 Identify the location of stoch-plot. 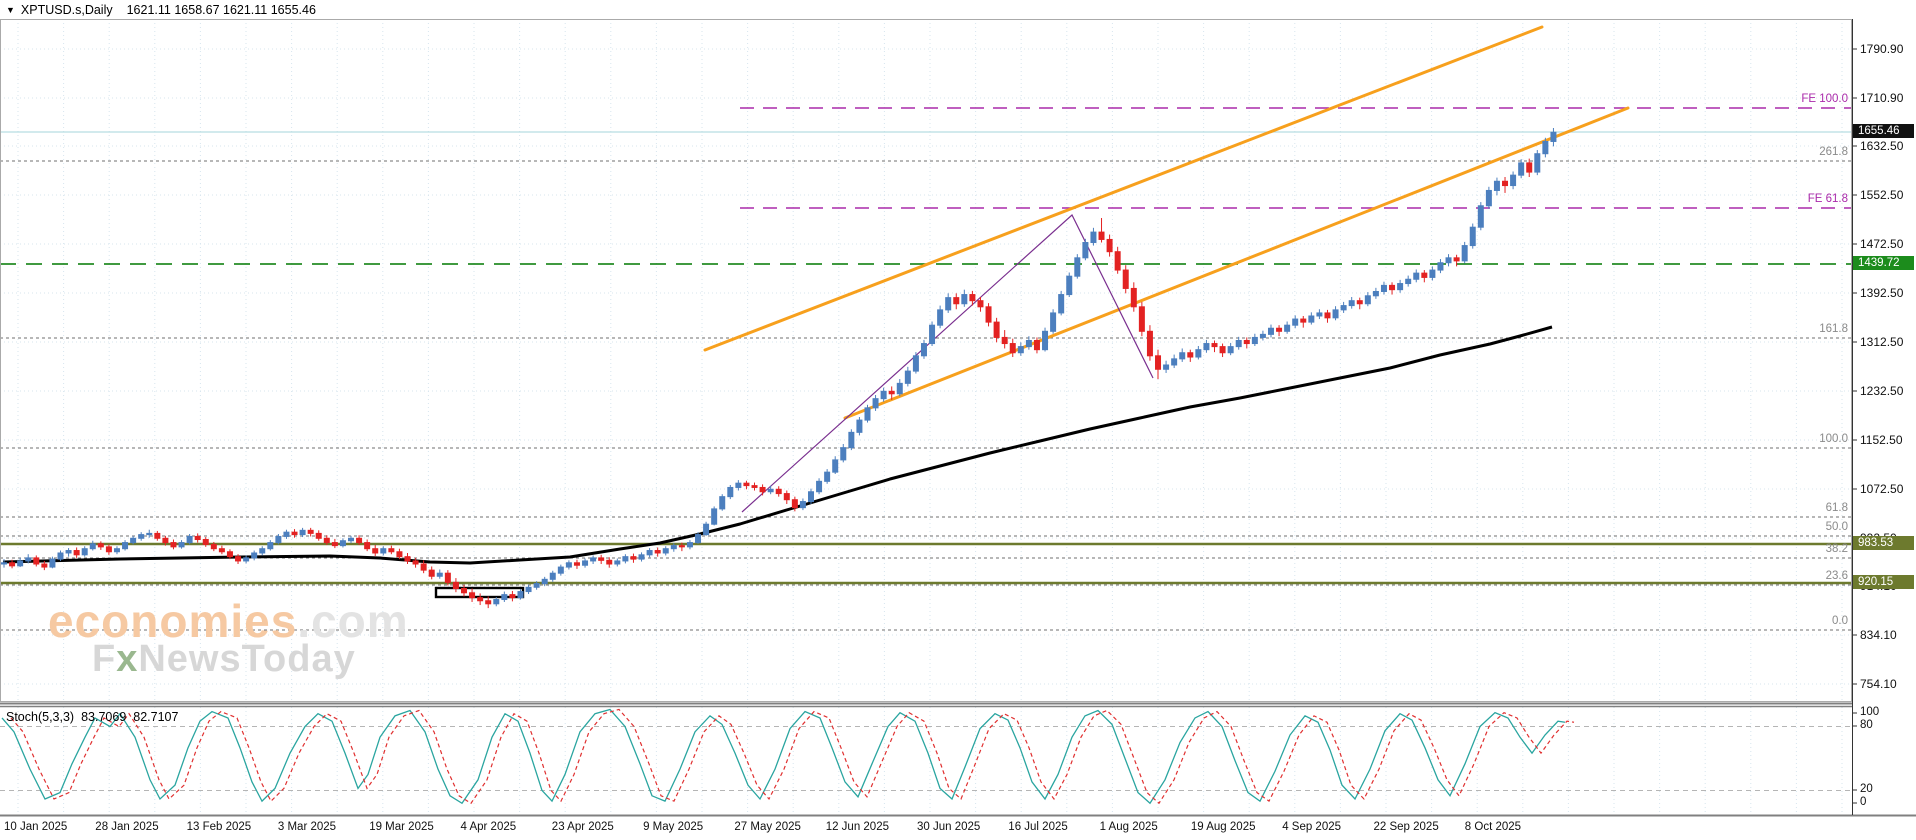
(926, 756).